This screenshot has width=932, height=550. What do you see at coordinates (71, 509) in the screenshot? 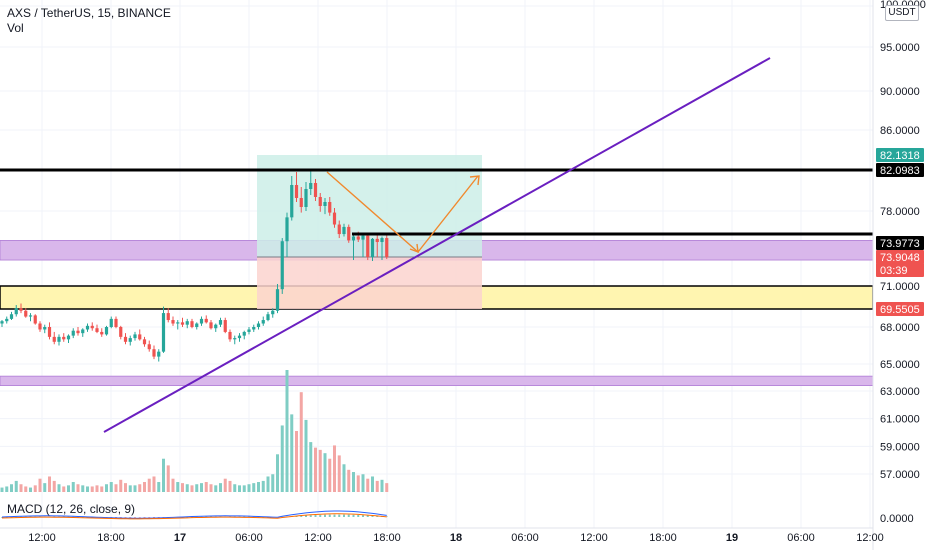
I see `macd-label: MACD (12, 26, close, 9)` at bounding box center [71, 509].